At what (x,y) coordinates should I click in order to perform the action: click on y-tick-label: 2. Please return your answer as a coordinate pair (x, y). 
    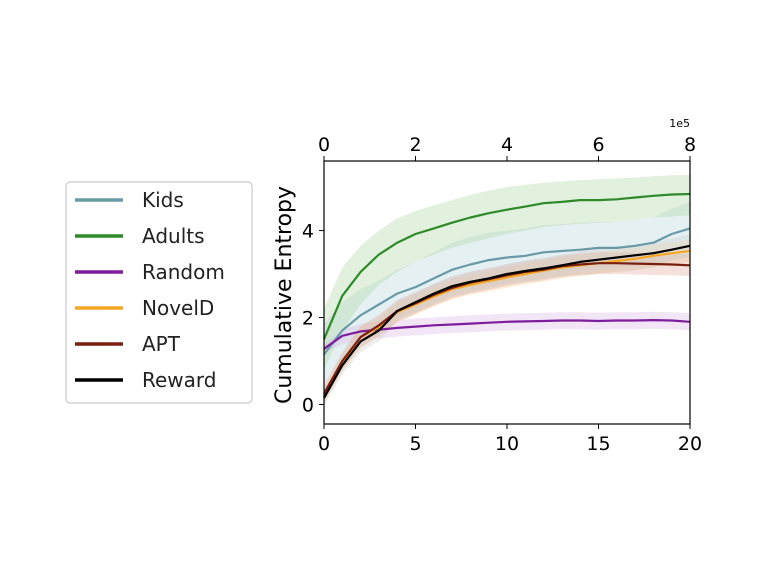
    Looking at the image, I should click on (308, 318).